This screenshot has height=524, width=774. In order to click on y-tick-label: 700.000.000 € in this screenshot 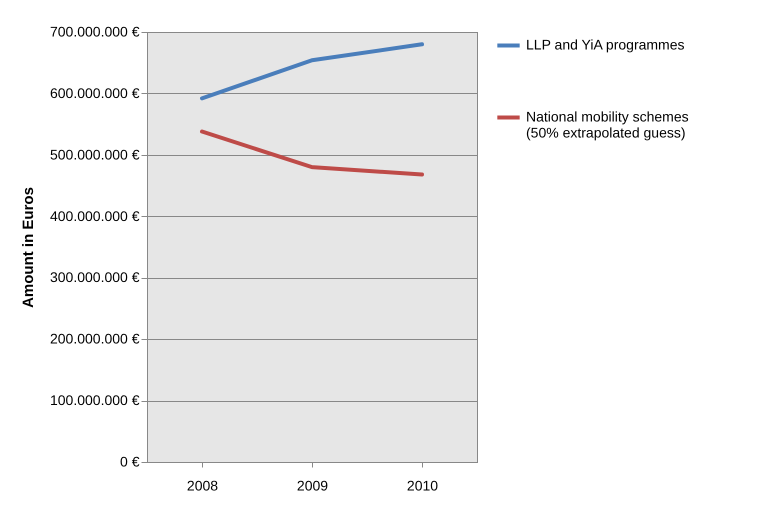, I will do `click(95, 32)`.